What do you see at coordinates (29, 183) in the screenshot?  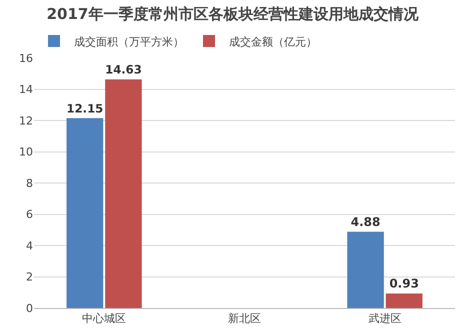 I see `y-tick-label: 8` at bounding box center [29, 183].